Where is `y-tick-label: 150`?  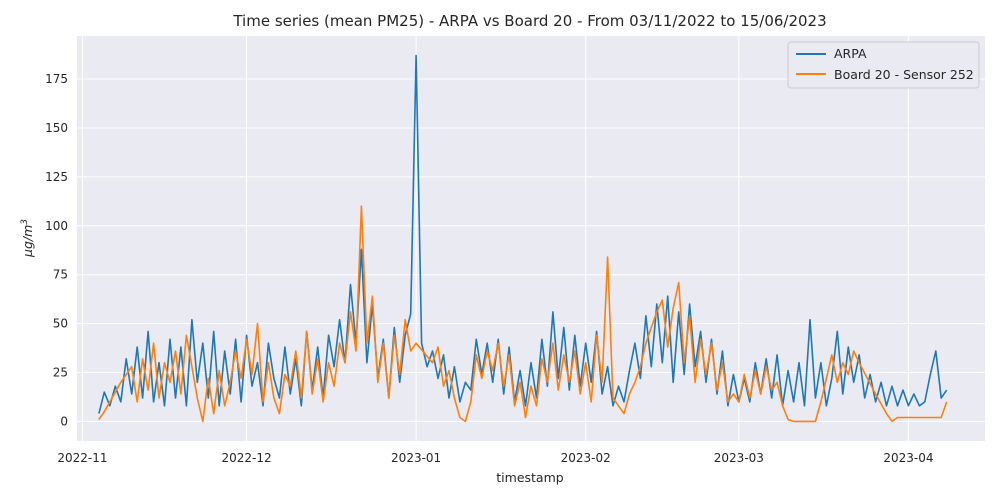 y-tick-label: 150 is located at coordinates (56, 128).